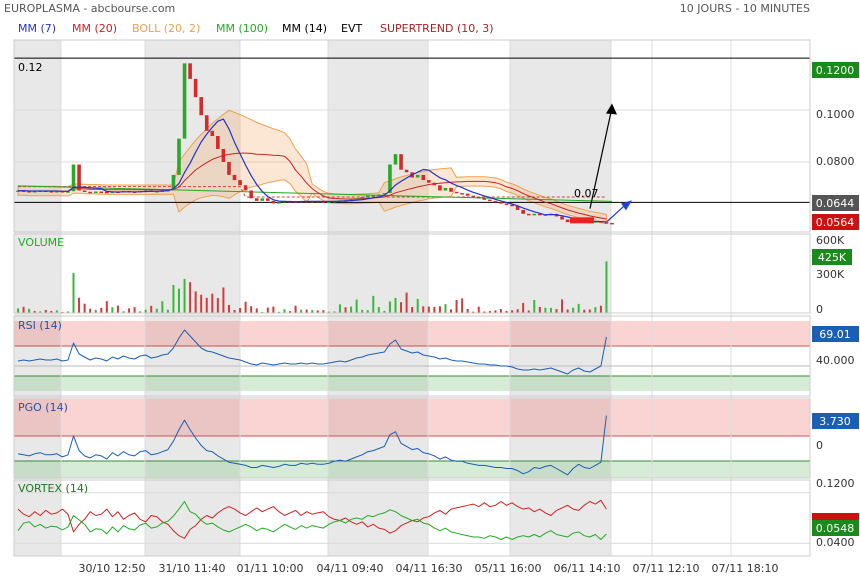 Image resolution: width=860 pixels, height=580 pixels. Describe the element at coordinates (832, 257) in the screenshot. I see `badge-volume: 425K` at that location.